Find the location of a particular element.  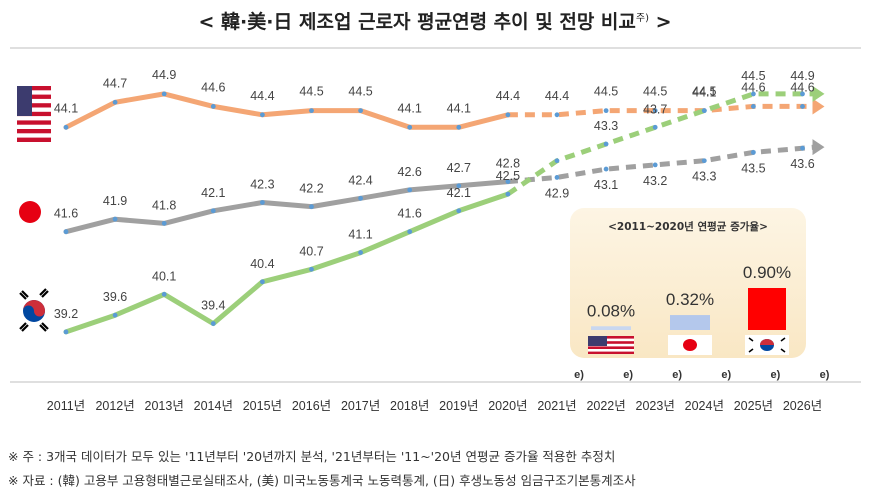

korea-data-label: 44.1 is located at coordinates (704, 93).